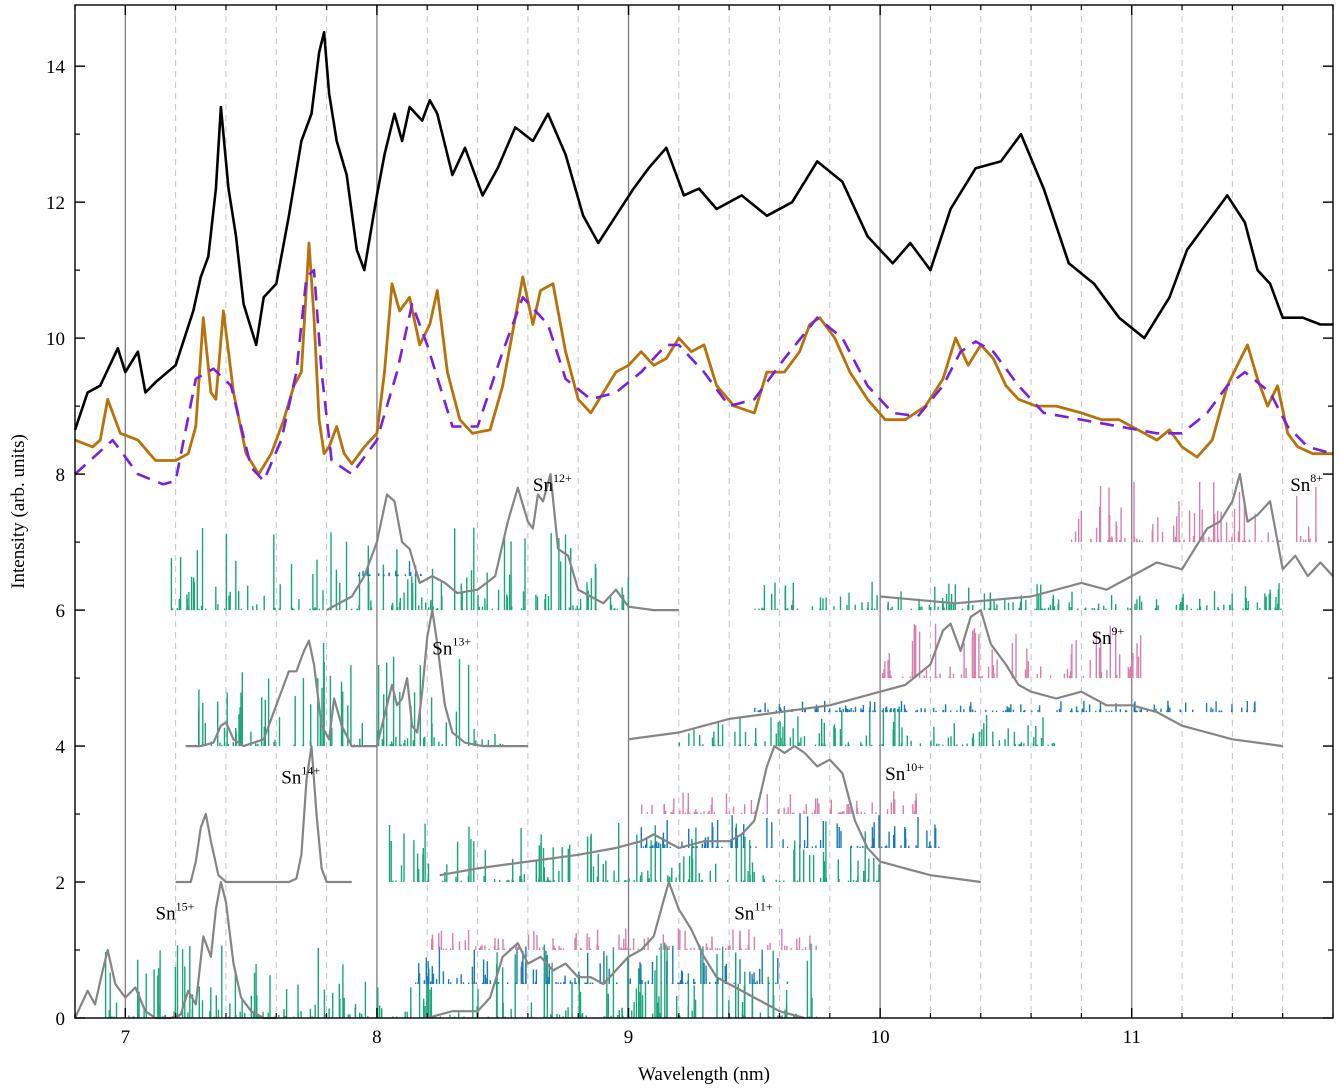 The height and width of the screenshot is (1088, 1341). I want to click on y-tick-label: 14, so click(56, 67).